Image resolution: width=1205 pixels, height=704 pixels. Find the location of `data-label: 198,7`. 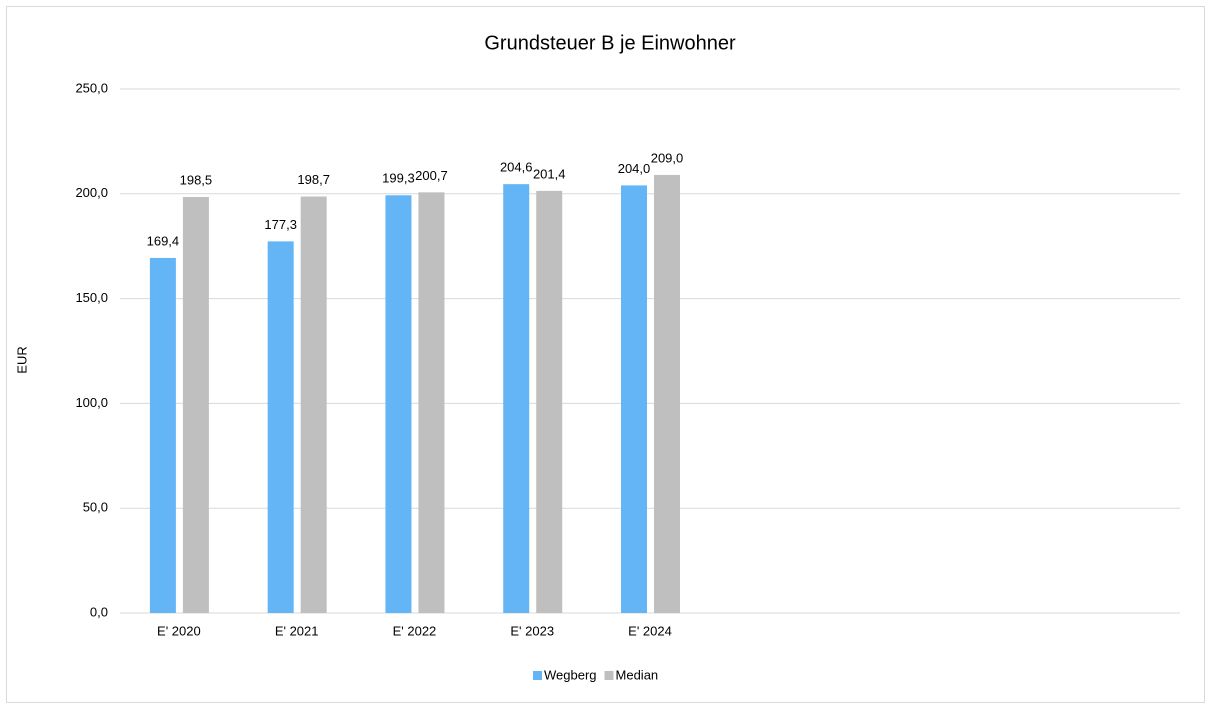

data-label: 198,7 is located at coordinates (313, 179).